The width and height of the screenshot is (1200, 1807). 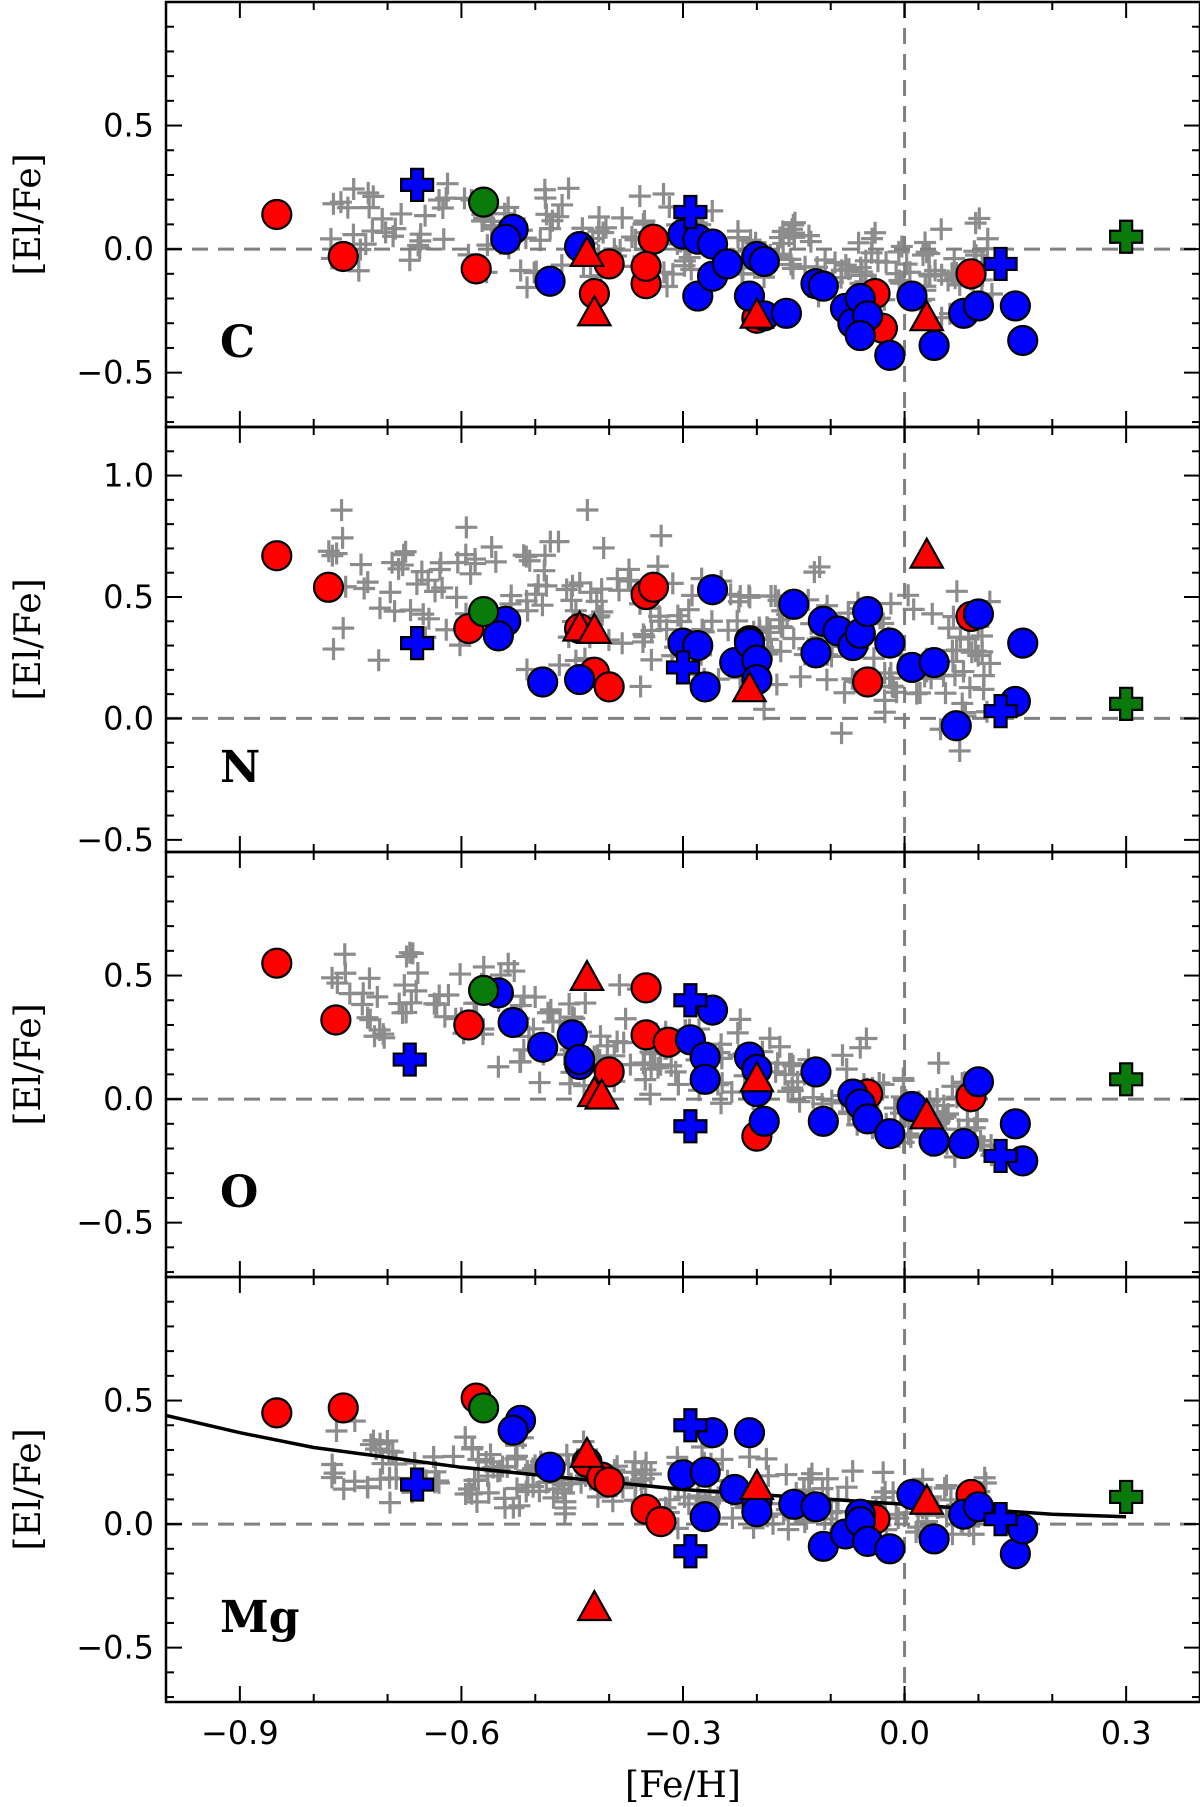 I want to click on x-tick-label: −0.9, so click(x=240, y=1733).